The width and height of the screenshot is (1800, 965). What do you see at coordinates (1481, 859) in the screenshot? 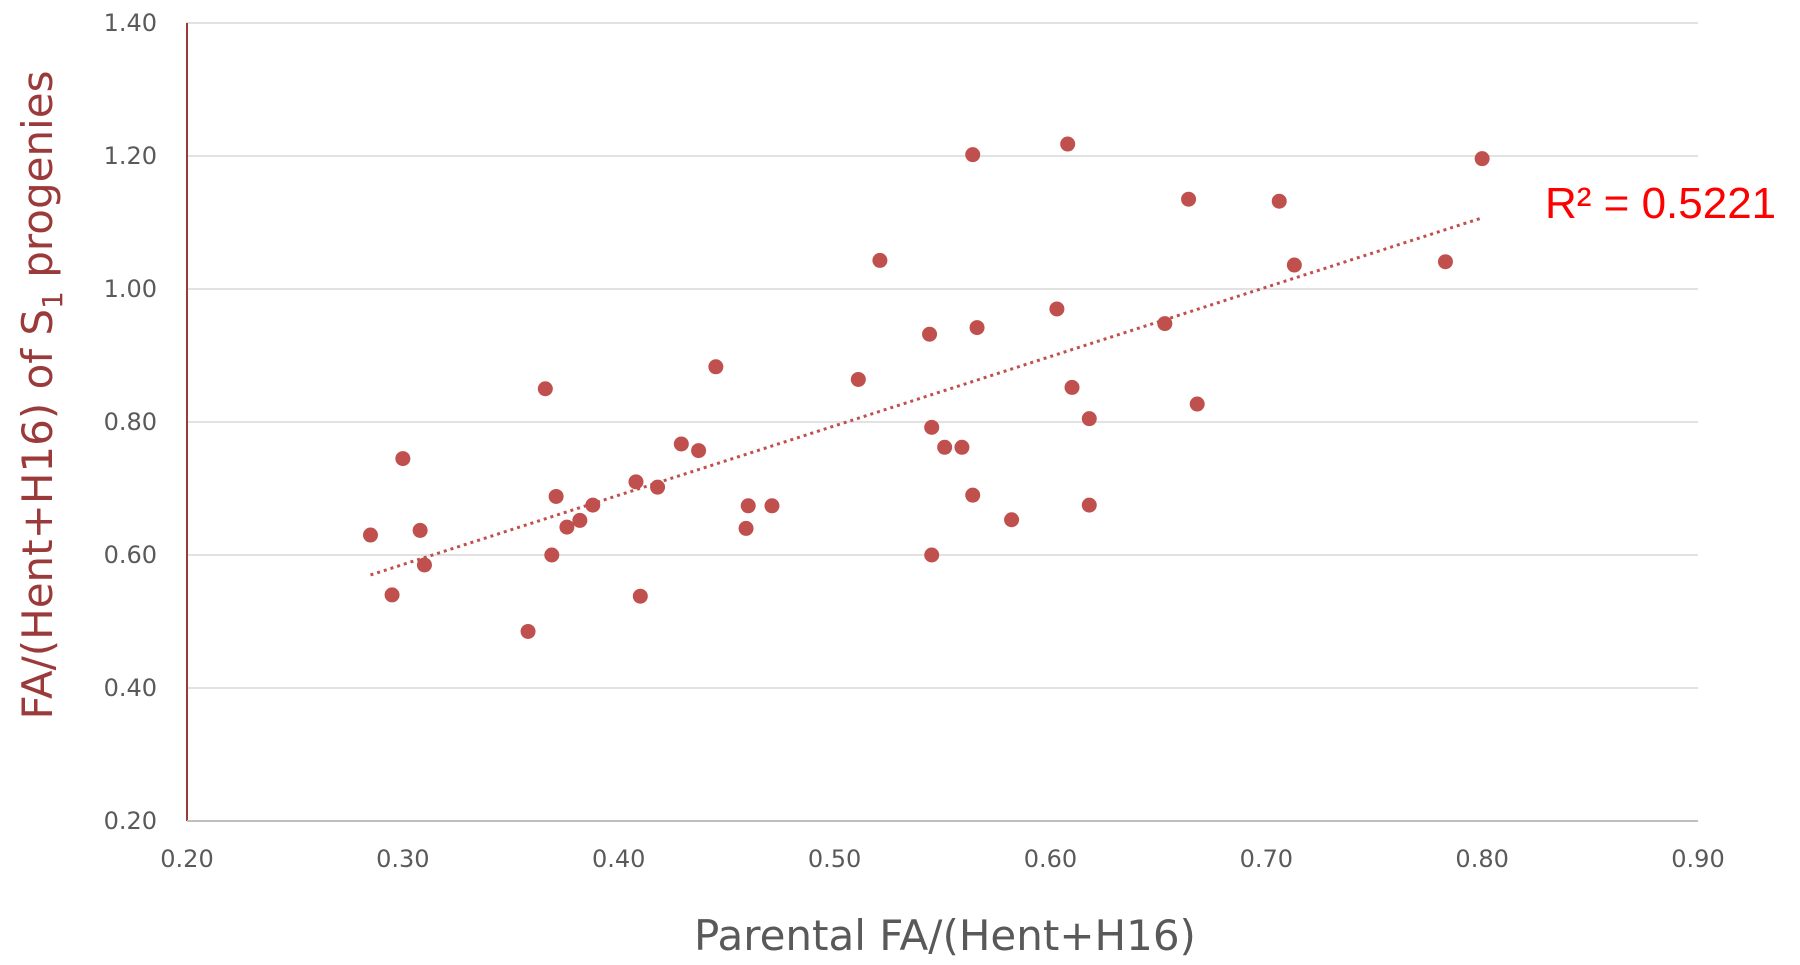
I see `x-tick-label: 0.80` at bounding box center [1481, 859].